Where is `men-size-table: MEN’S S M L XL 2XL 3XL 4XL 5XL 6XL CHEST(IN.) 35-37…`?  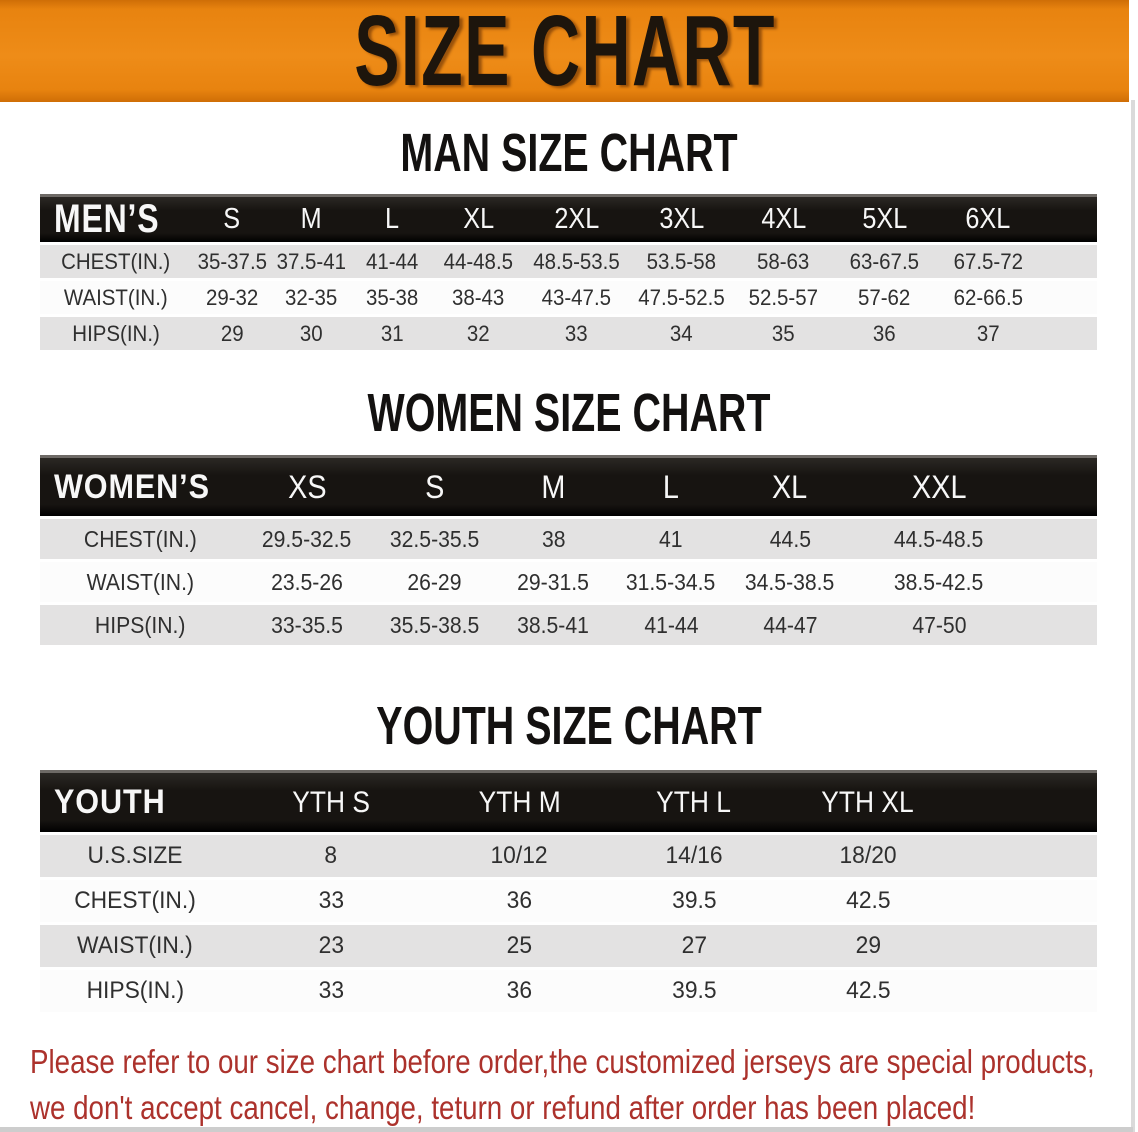
men-size-table: MEN’S S M L XL 2XL 3XL 4XL 5XL 6XL CHEST(IN.) 35-37… is located at coordinates (568, 273).